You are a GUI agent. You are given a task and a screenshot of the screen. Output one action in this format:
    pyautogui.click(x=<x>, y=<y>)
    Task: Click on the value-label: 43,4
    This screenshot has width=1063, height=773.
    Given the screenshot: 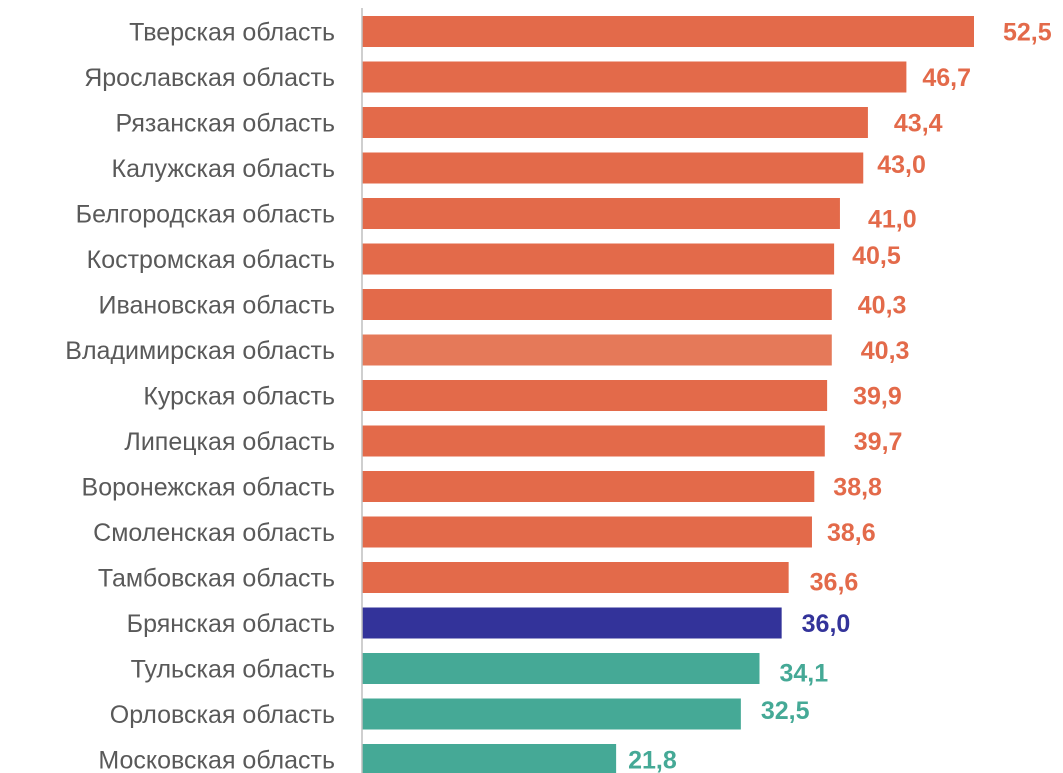 What is the action you would take?
    pyautogui.click(x=918, y=124)
    